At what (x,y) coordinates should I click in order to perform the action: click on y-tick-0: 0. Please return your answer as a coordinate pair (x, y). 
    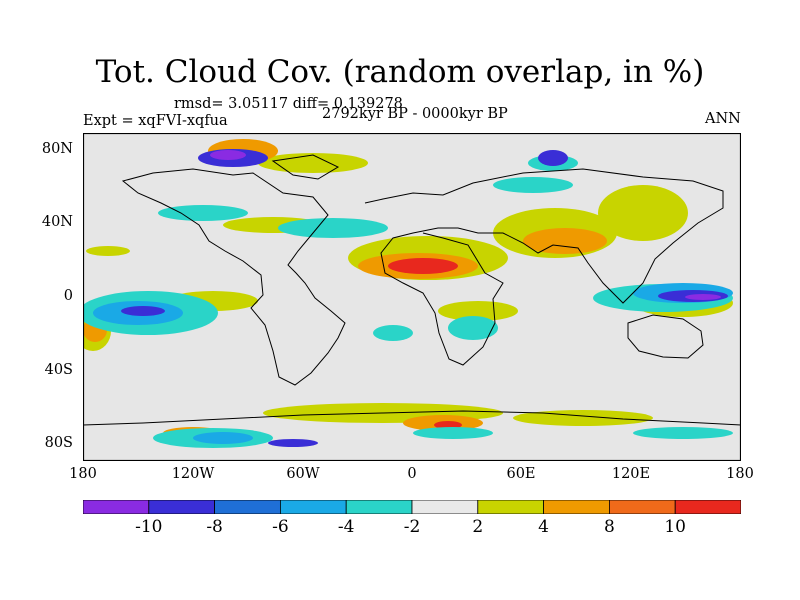
    Looking at the image, I should click on (68, 296).